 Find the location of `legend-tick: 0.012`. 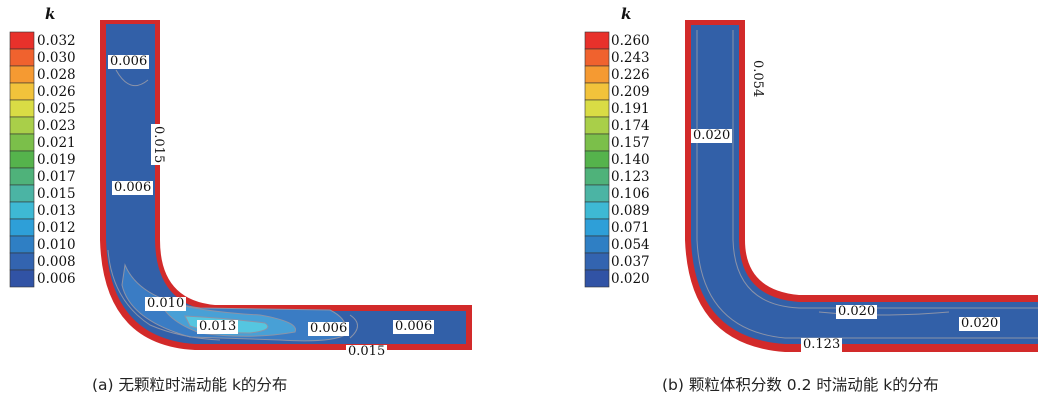

legend-tick: 0.012 is located at coordinates (56, 228).